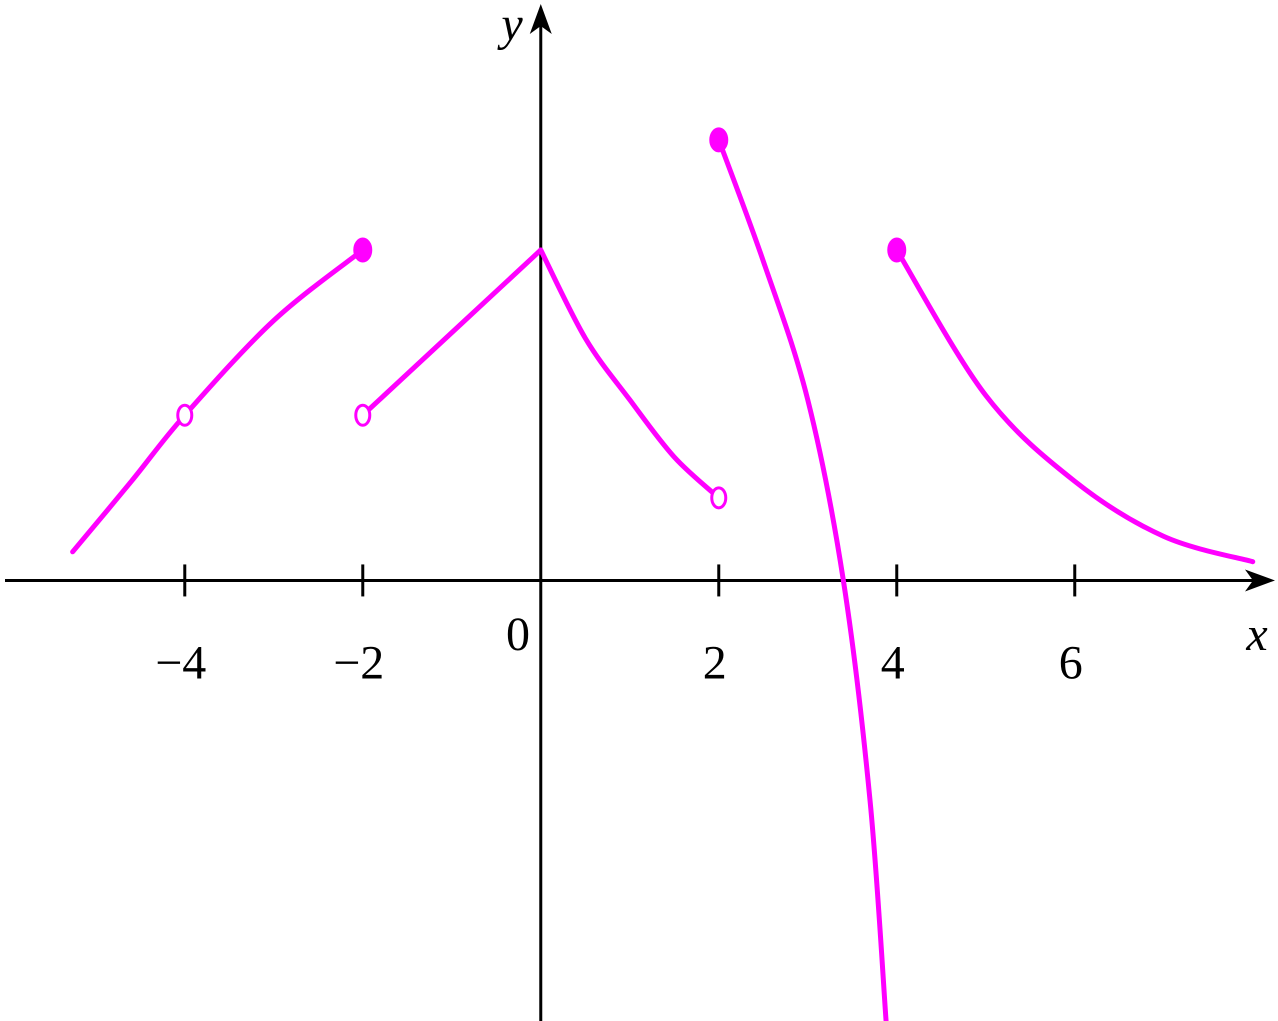 The width and height of the screenshot is (1278, 1021). I want to click on x-axis-arrow, so click(1260, 580).